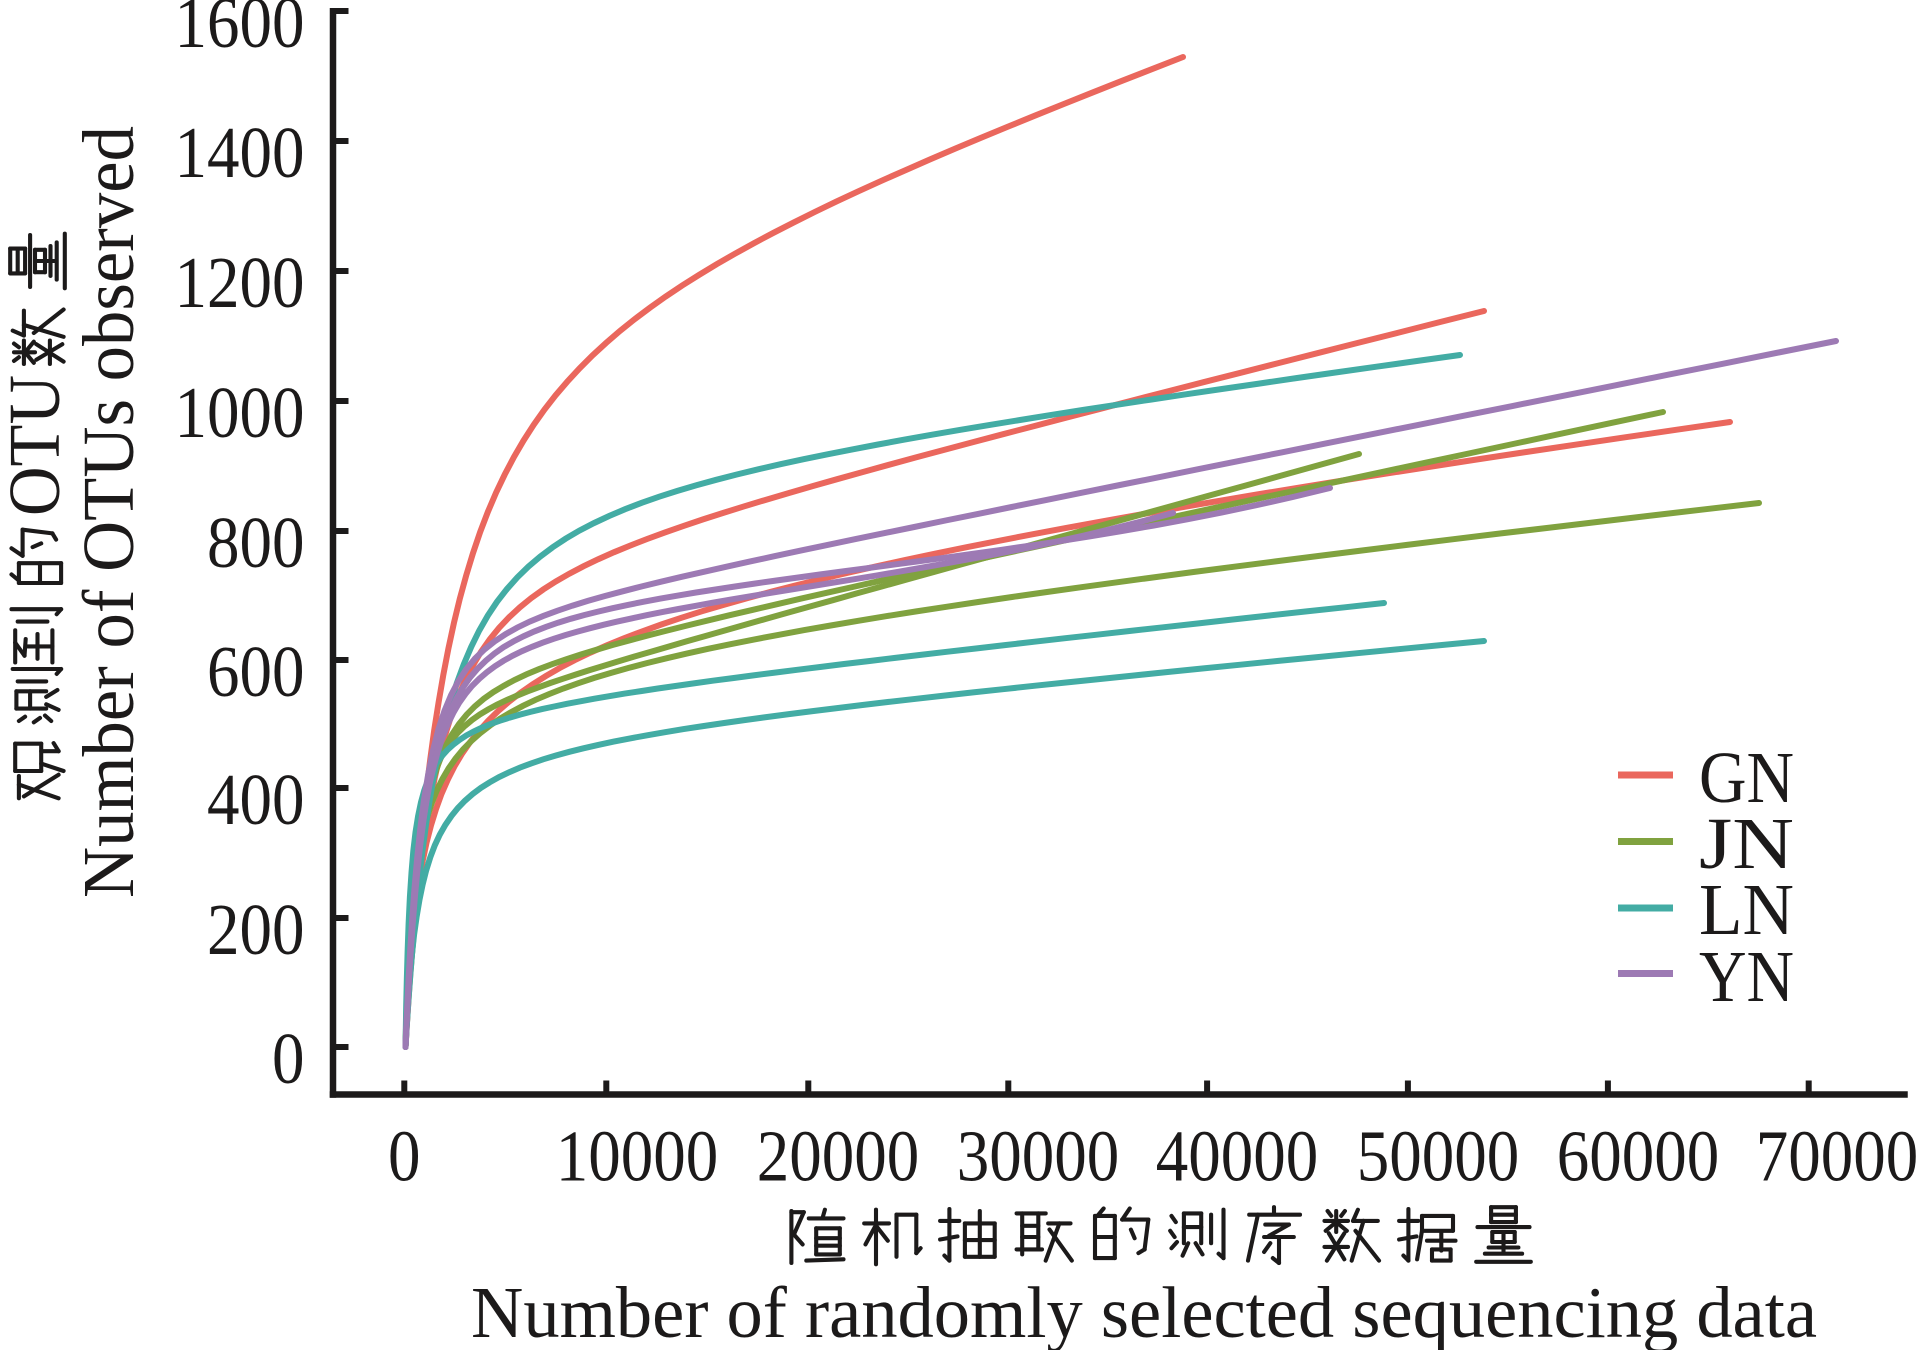  Describe the element at coordinates (256, 930) in the screenshot. I see `svg-text: 200` at that location.